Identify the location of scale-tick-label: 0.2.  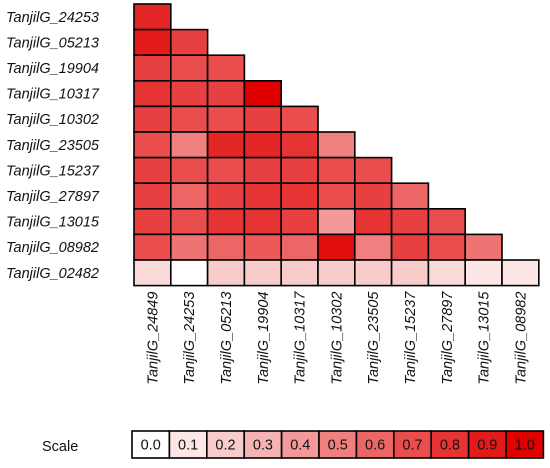
(225, 446).